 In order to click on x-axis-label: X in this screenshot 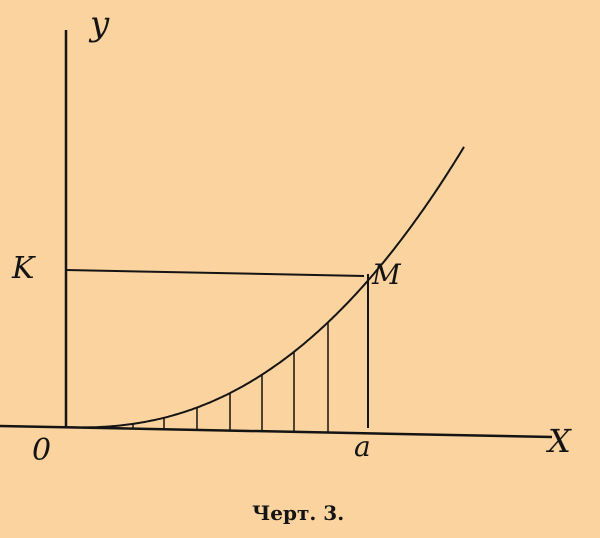, I will do `click(558, 441)`.